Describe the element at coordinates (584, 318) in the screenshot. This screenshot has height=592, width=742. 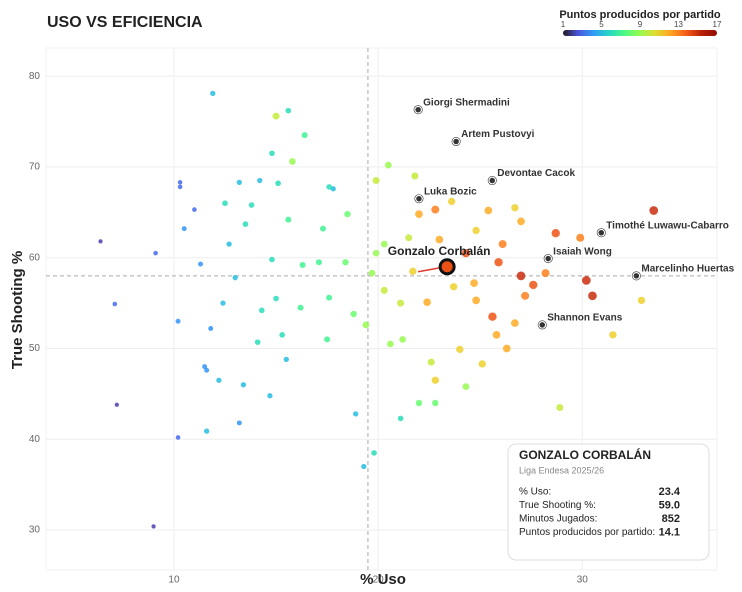
I see `point-label: Shannon Evans` at that location.